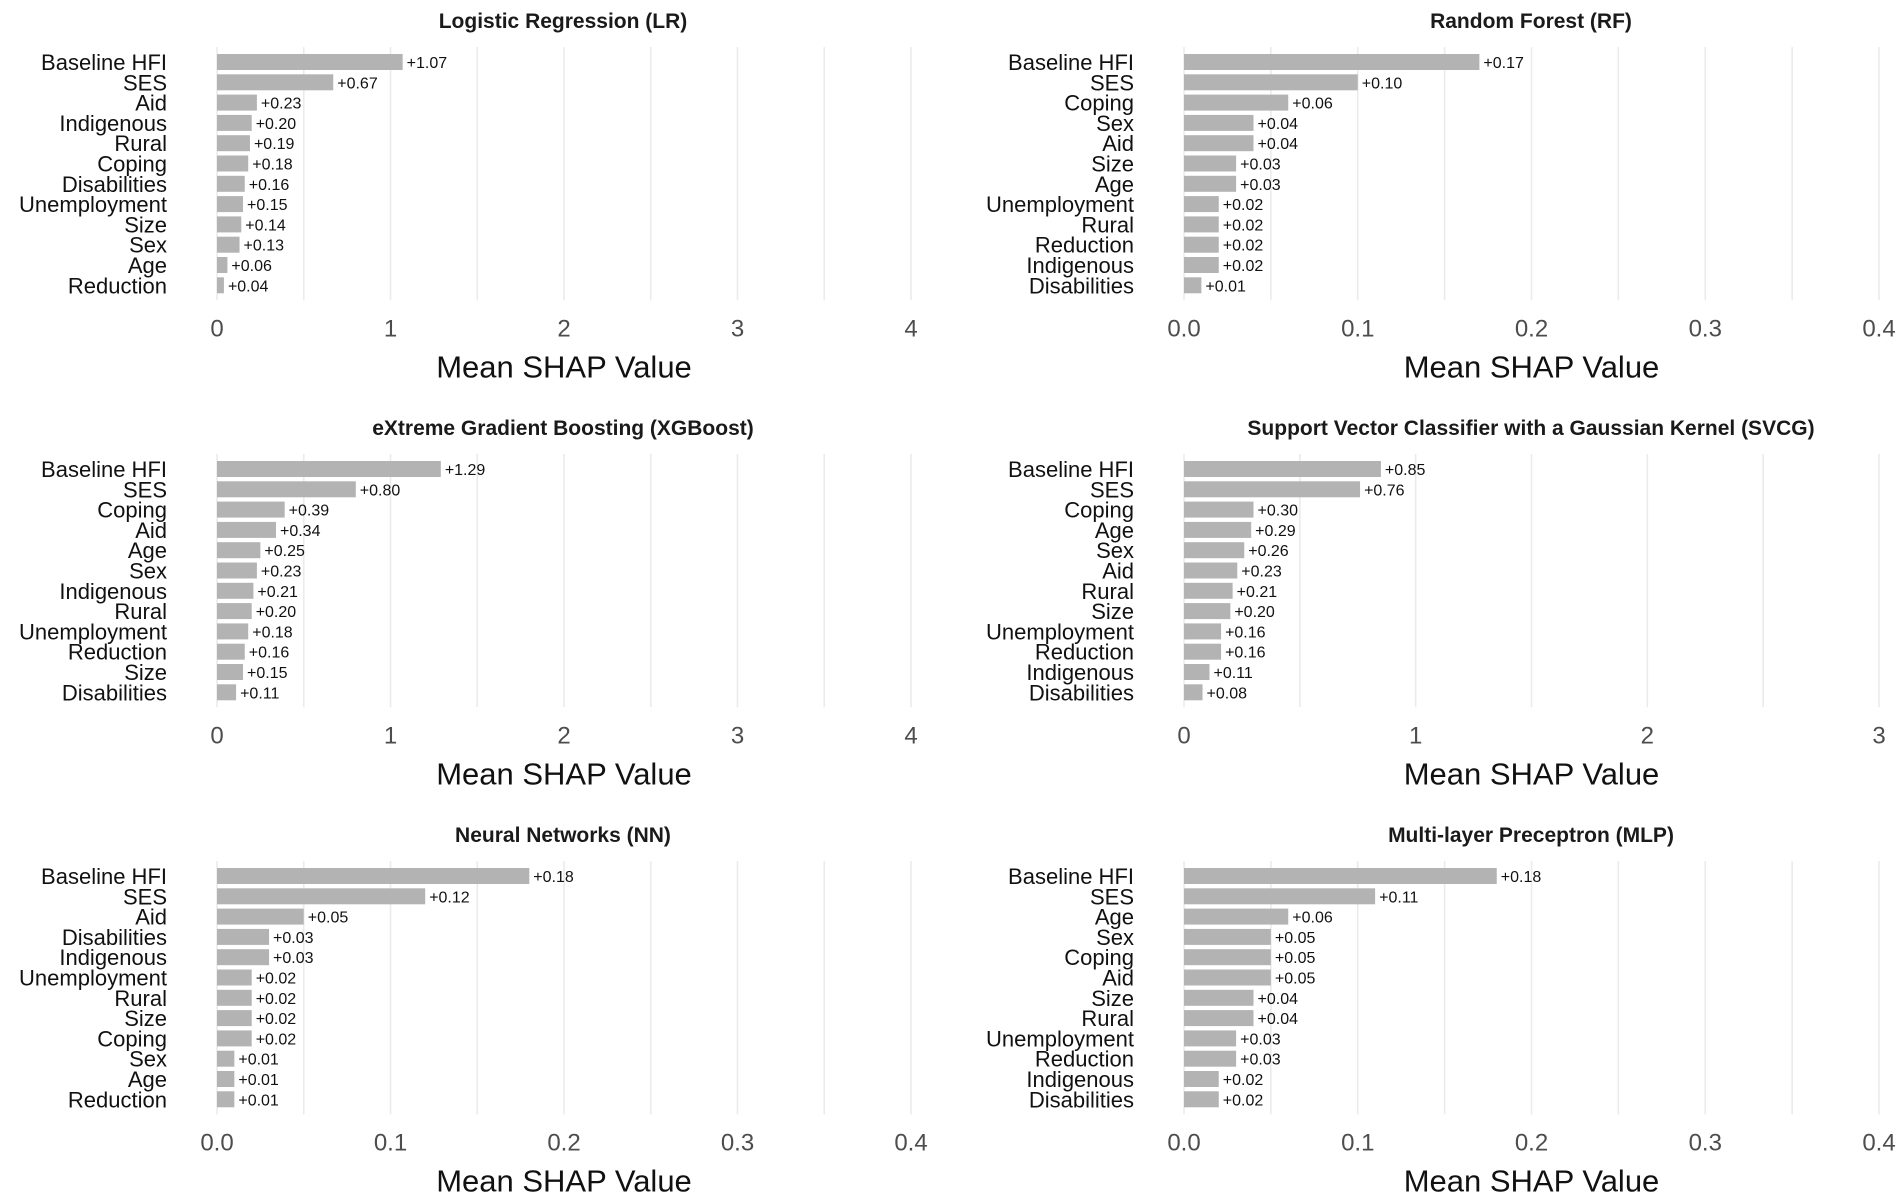 This screenshot has height=1199, width=1901. Describe the element at coordinates (309, 511) in the screenshot. I see `value-label: +0.39` at that location.